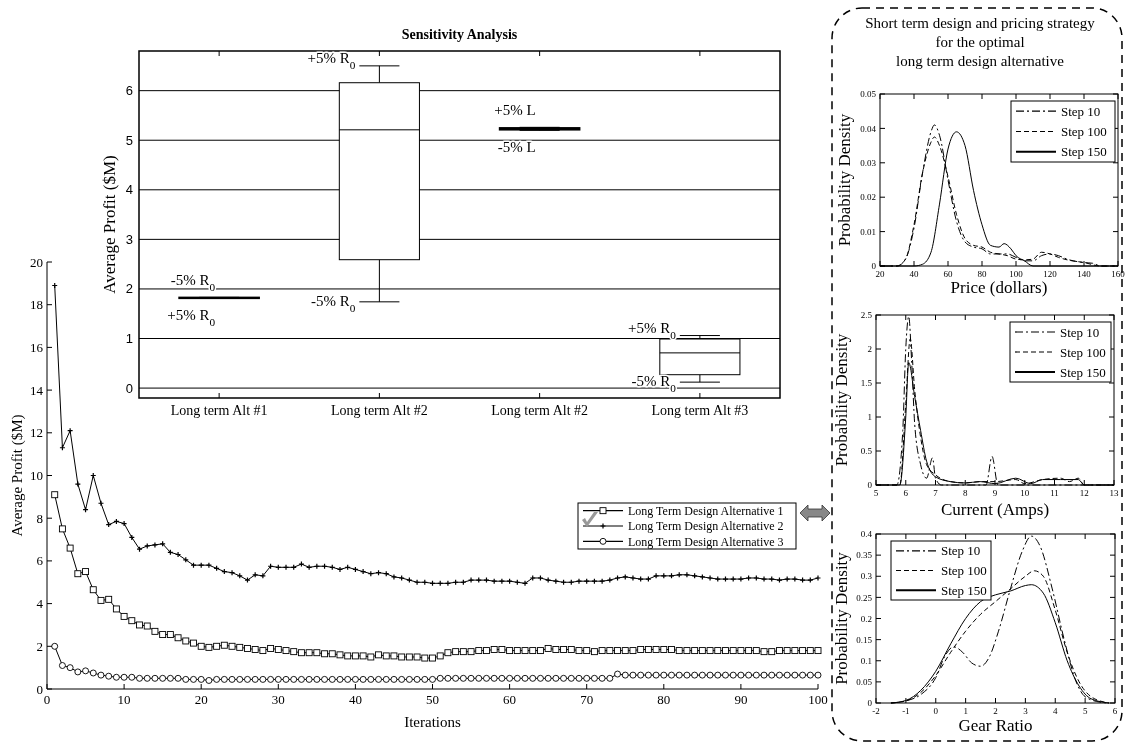  Describe the element at coordinates (868, 162) in the screenshot. I see `y-tick-label: 0.03` at that location.